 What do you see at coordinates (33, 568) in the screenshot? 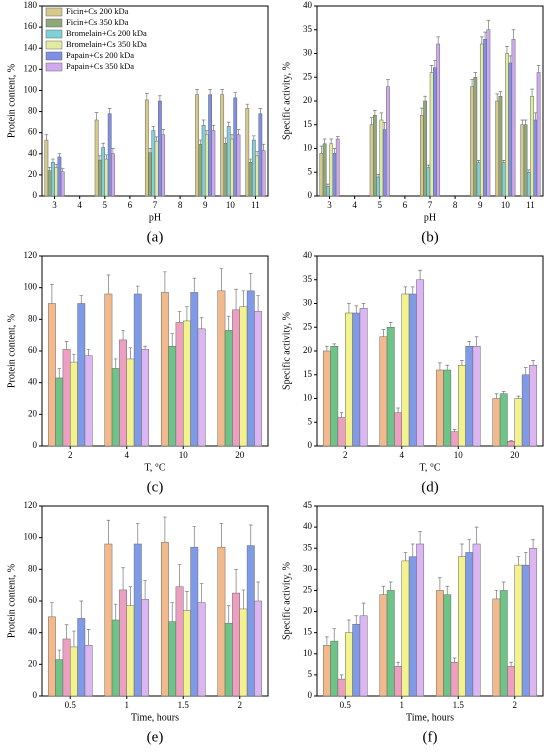
I see `y-tick-label: 80` at bounding box center [33, 568].